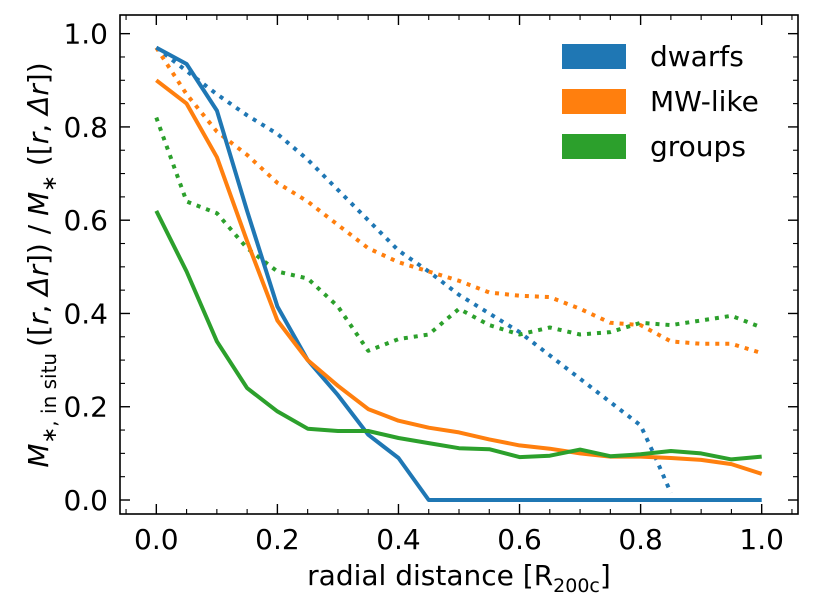 This screenshot has height=610, width=814. What do you see at coordinates (38, 137) in the screenshot?
I see `y-label-r2: r` at bounding box center [38, 137].